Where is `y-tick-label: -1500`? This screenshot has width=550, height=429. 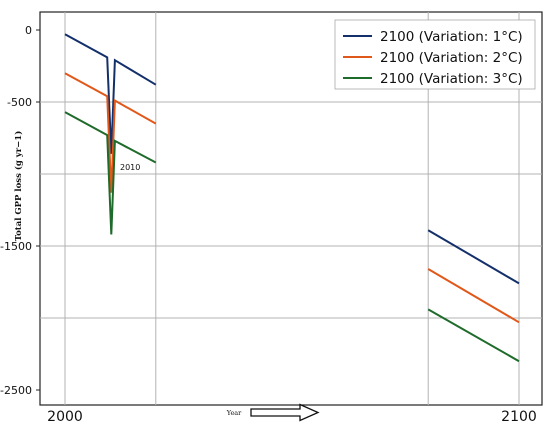 y-tick-label: -1500 is located at coordinates (16, 246).